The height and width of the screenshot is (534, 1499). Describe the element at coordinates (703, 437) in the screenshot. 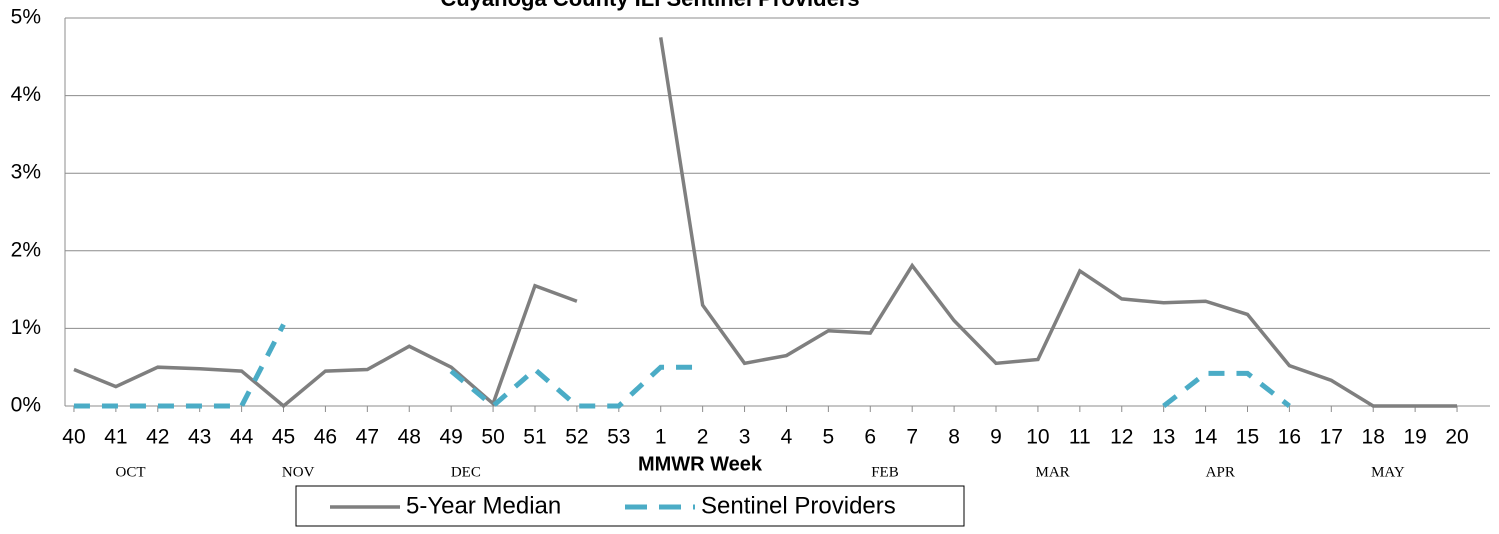

I see `x-tick-label: 2` at that location.